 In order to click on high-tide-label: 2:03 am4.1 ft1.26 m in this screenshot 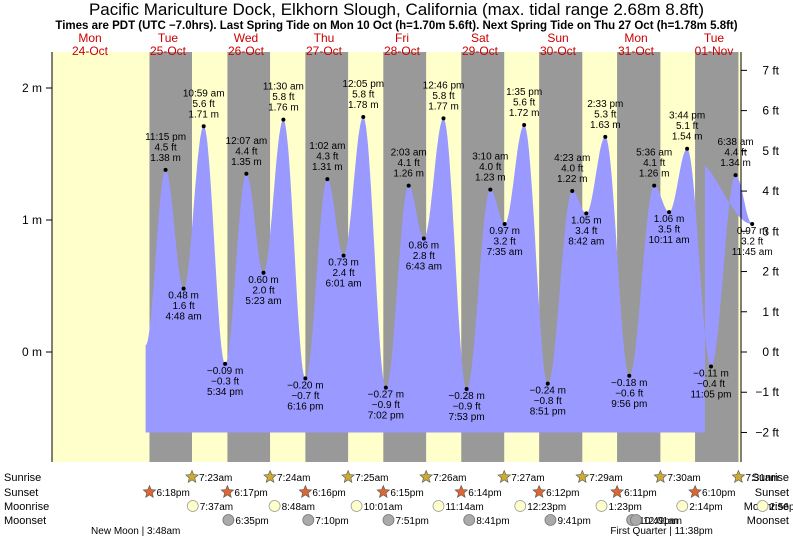, I will do `click(409, 164)`.